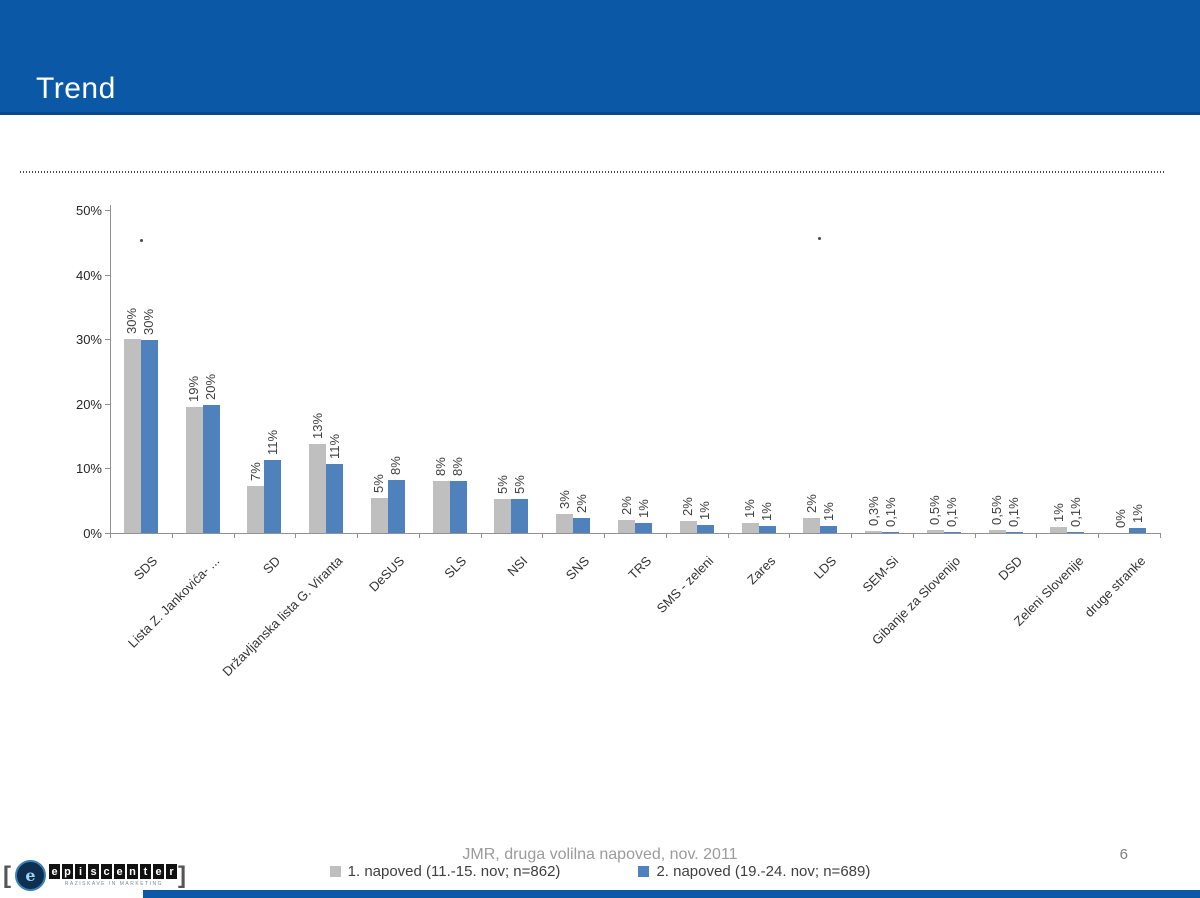 This screenshot has width=1200, height=898. What do you see at coordinates (132, 871) in the screenshot?
I see `logo-letter: n` at bounding box center [132, 871].